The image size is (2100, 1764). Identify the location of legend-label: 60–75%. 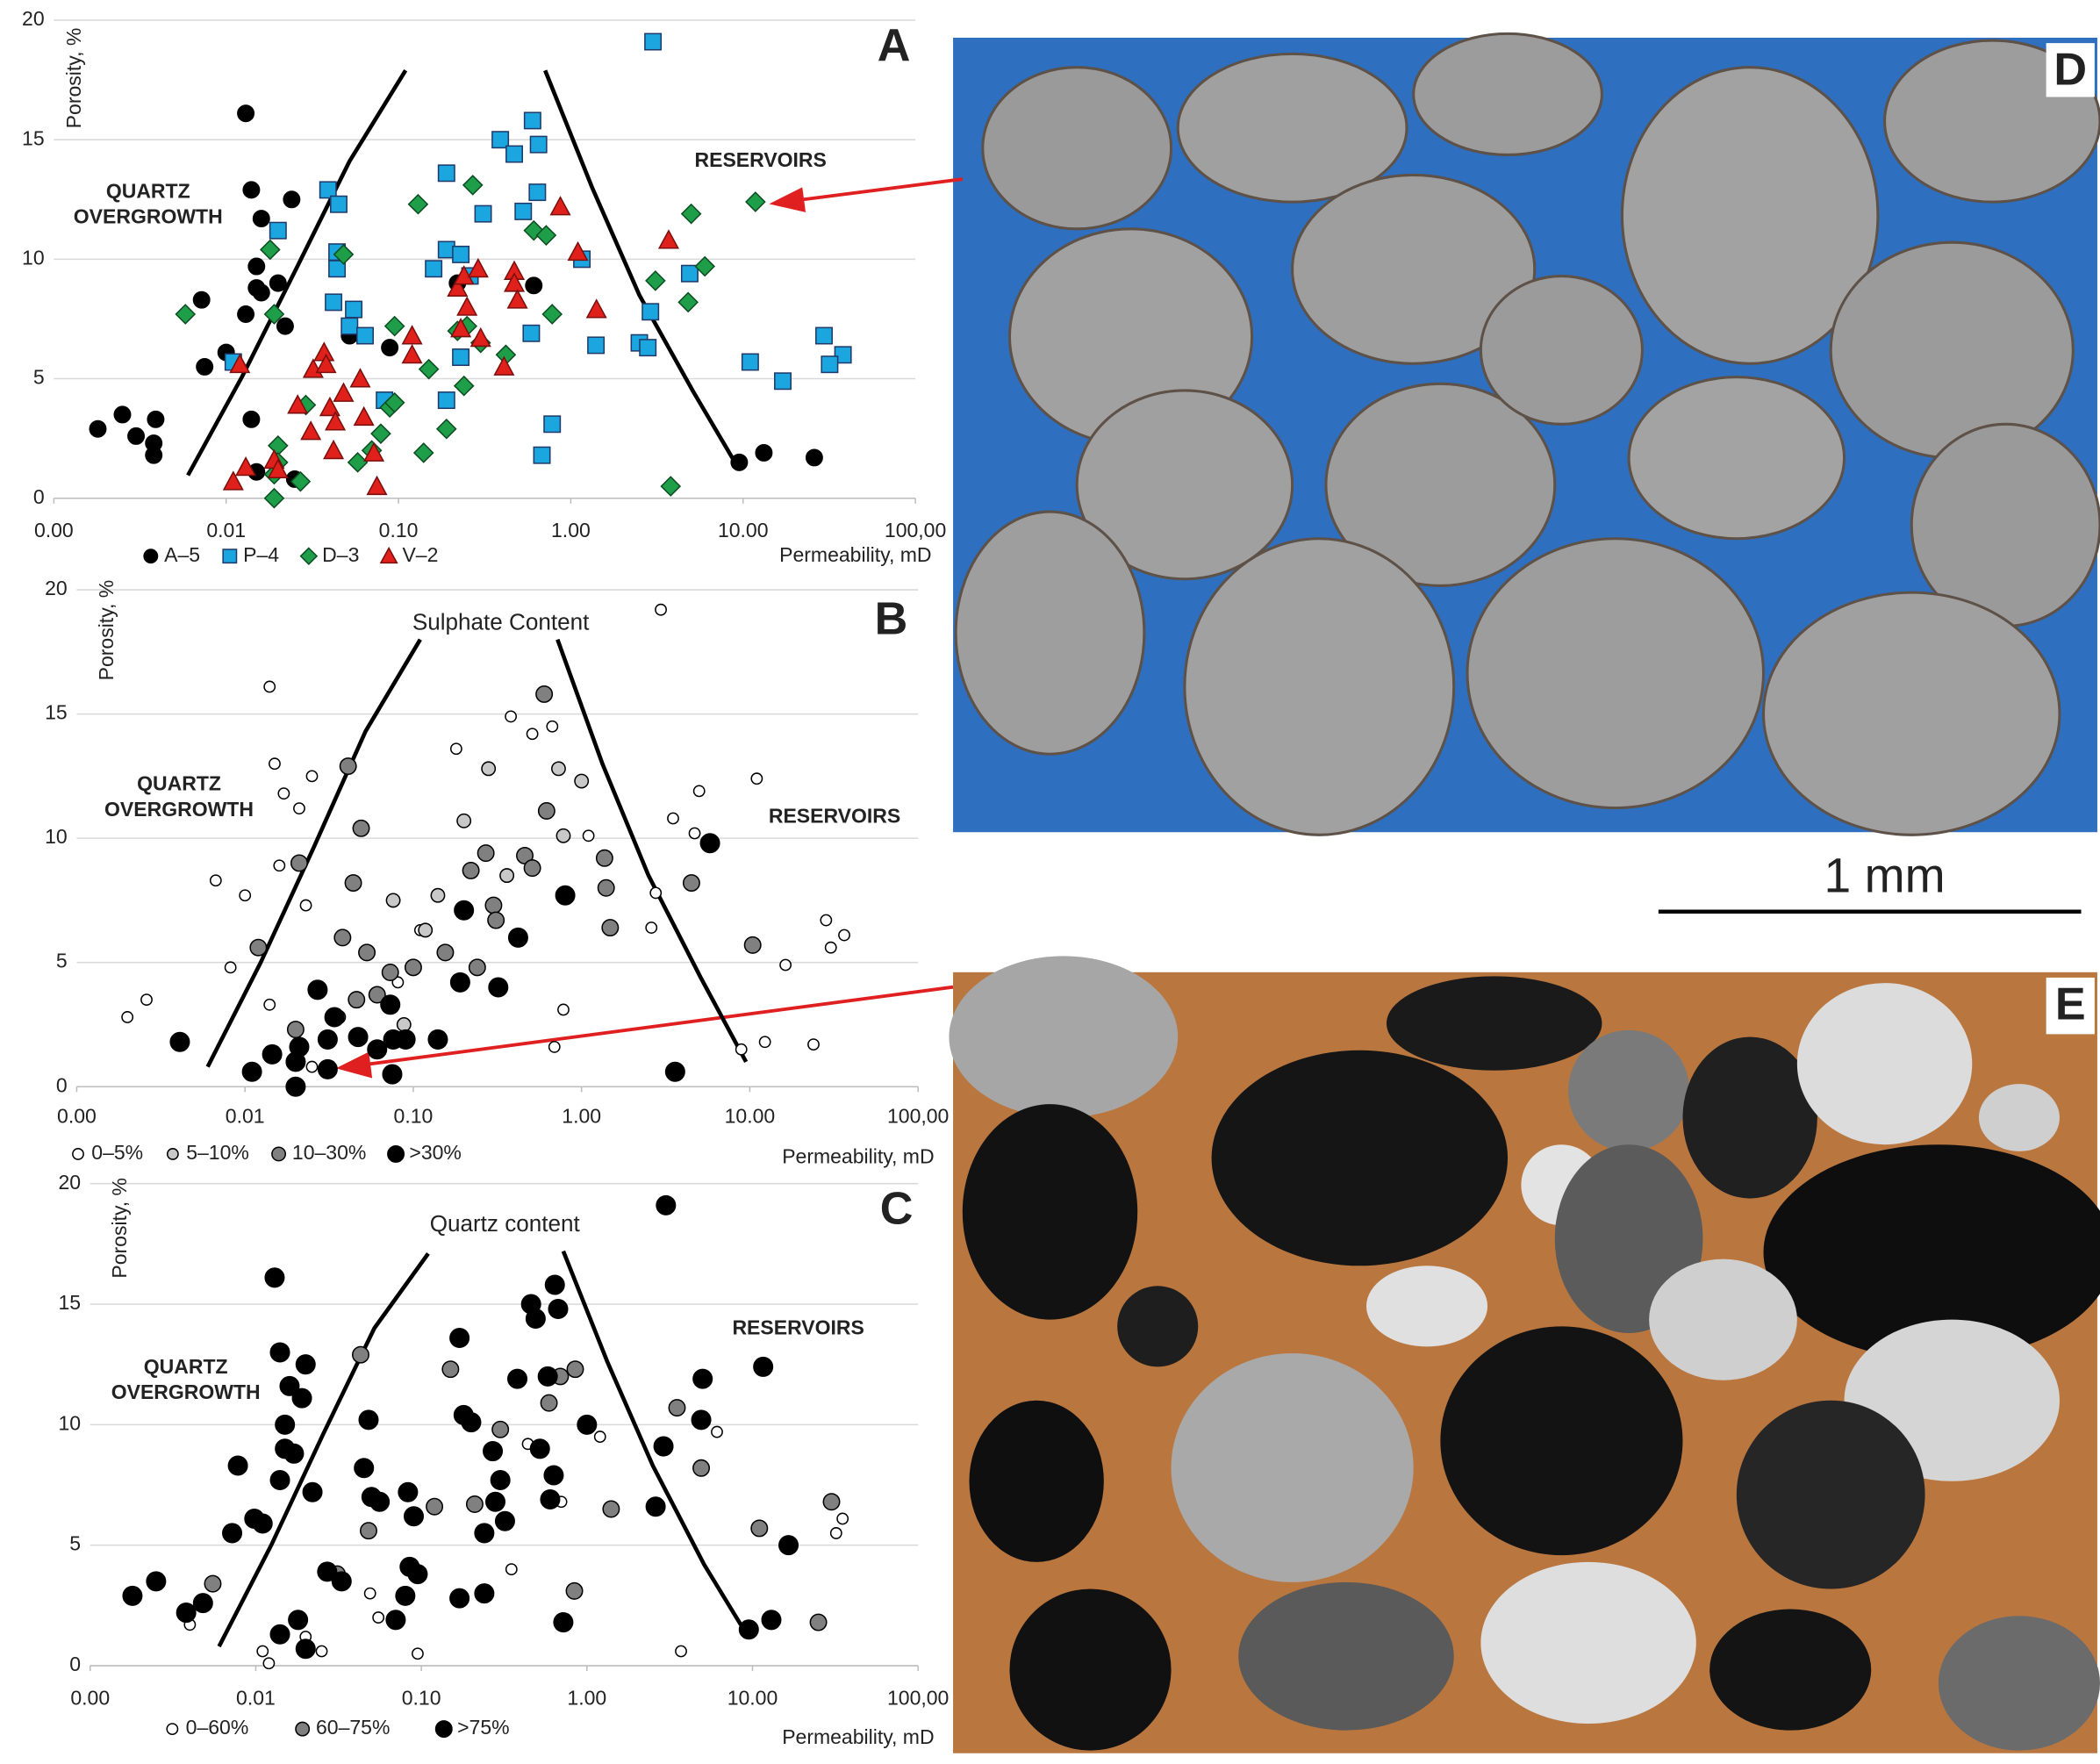
(353, 1727).